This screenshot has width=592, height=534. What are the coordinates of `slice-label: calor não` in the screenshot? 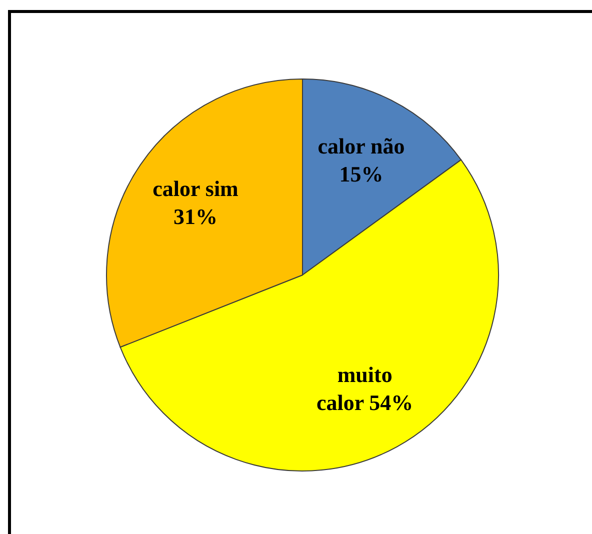 It's located at (361, 145).